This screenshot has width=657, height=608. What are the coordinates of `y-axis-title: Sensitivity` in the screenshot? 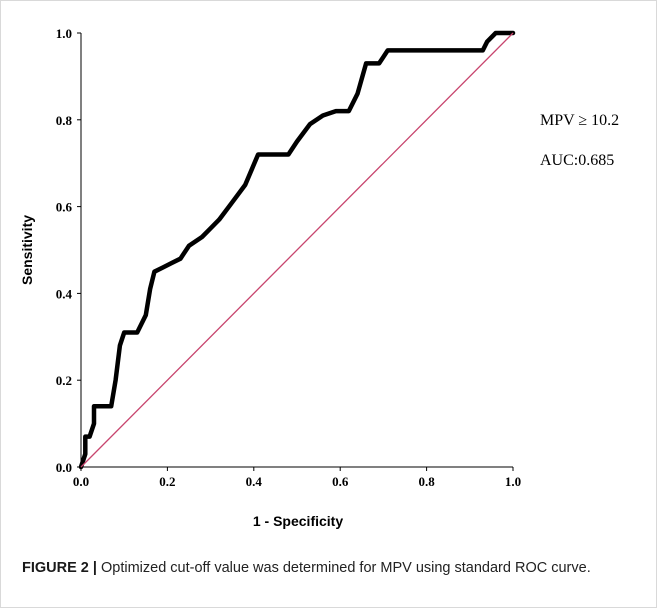 It's located at (27, 250).